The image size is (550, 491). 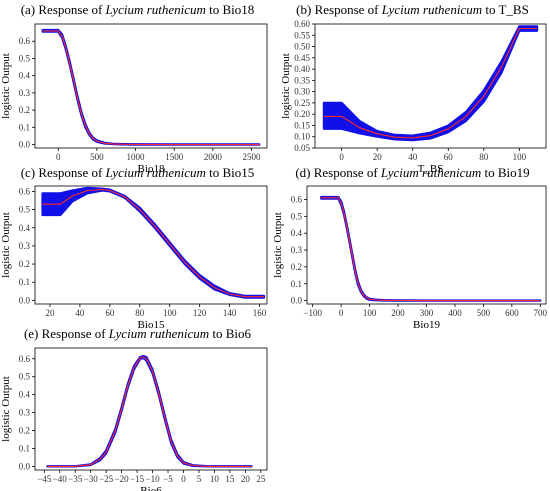 What do you see at coordinates (230, 313) in the screenshot?
I see `x-tick-label: 140` at bounding box center [230, 313].